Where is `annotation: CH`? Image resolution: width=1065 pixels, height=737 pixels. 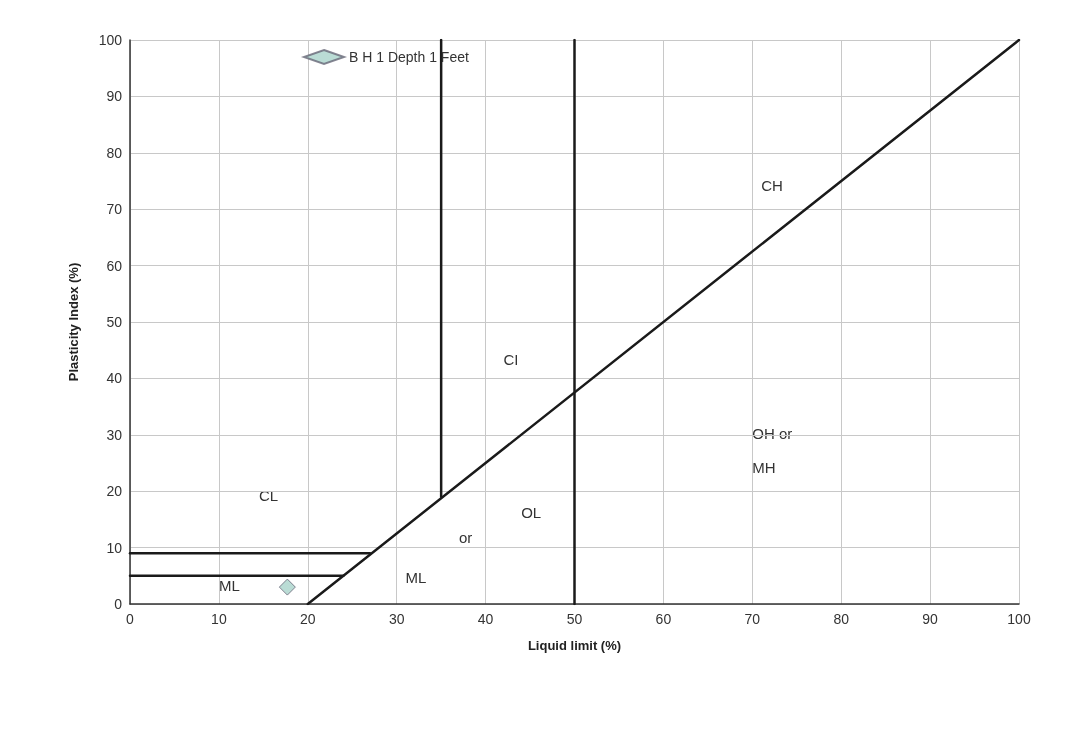
annotation: CH is located at coordinates (772, 185).